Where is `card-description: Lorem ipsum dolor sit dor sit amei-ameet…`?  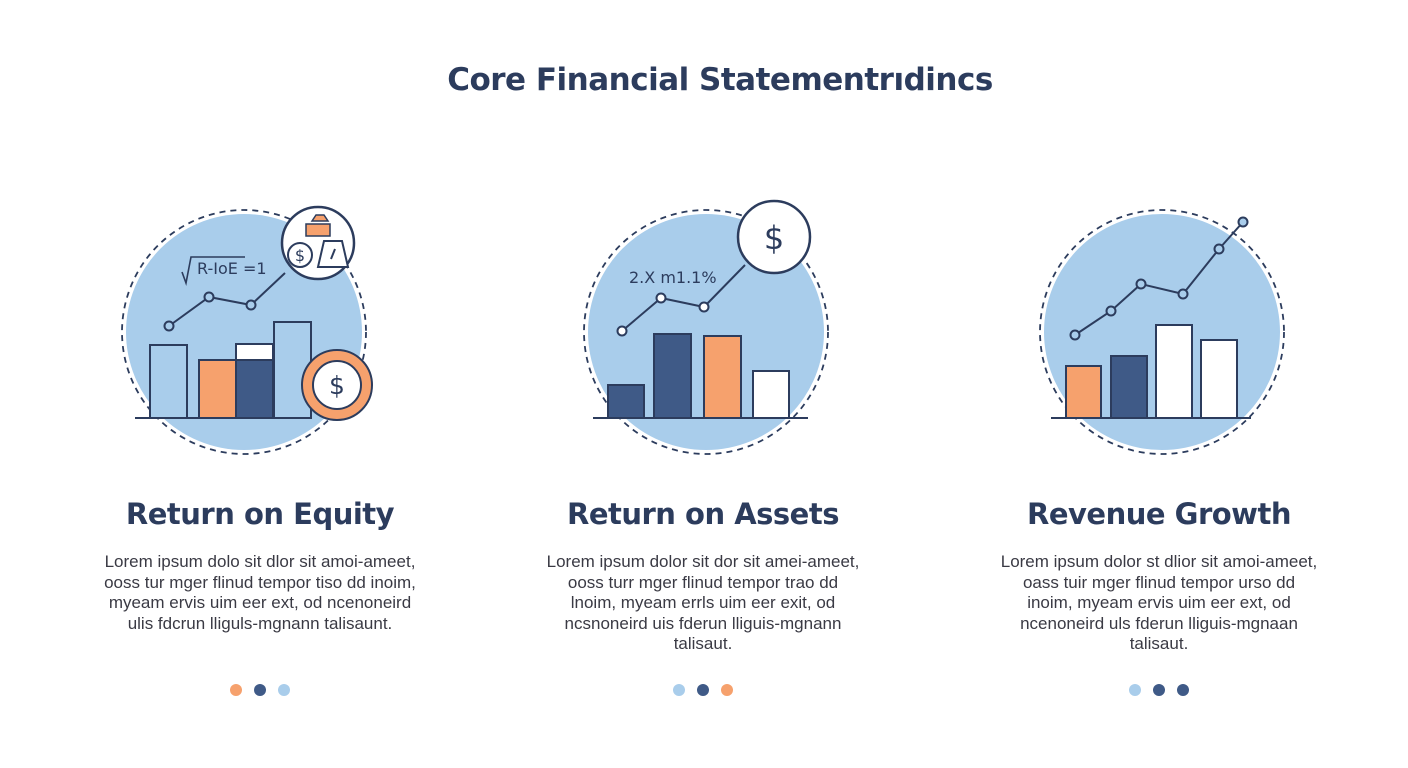 card-description: Lorem ipsum dolor sit dor sit amei-ameet… is located at coordinates (703, 602).